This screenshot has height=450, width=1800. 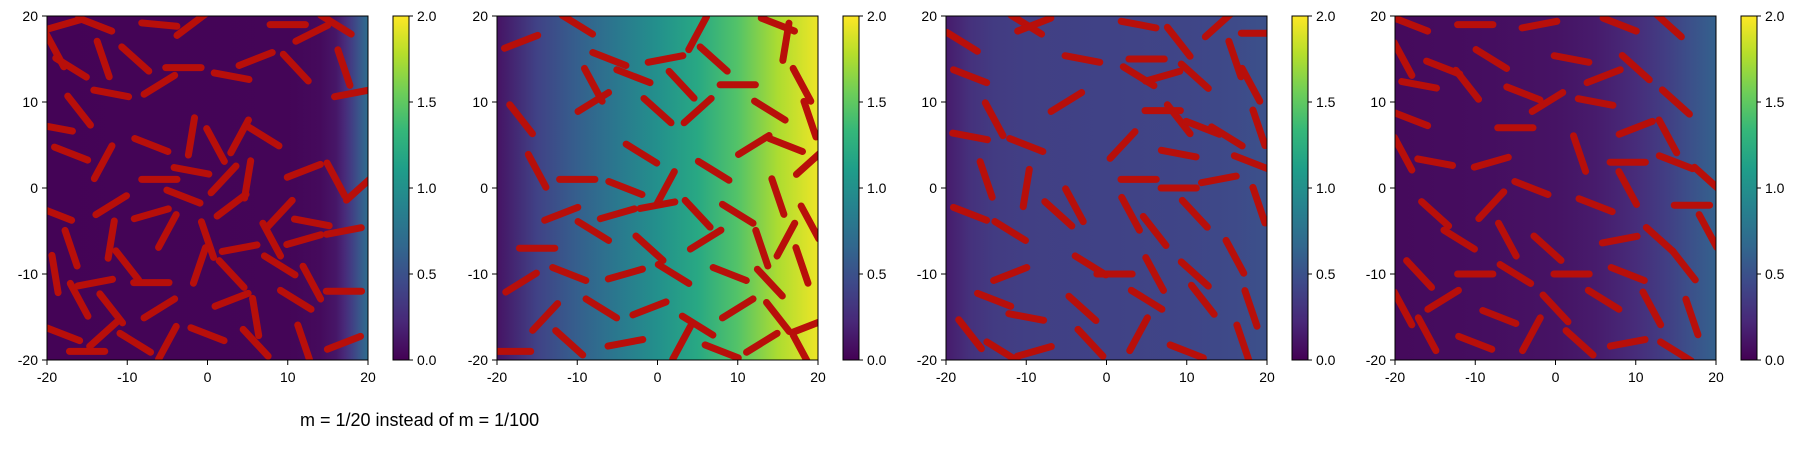 What do you see at coordinates (877, 360) in the screenshot?
I see `colorbar-tick-label: 0.0` at bounding box center [877, 360].